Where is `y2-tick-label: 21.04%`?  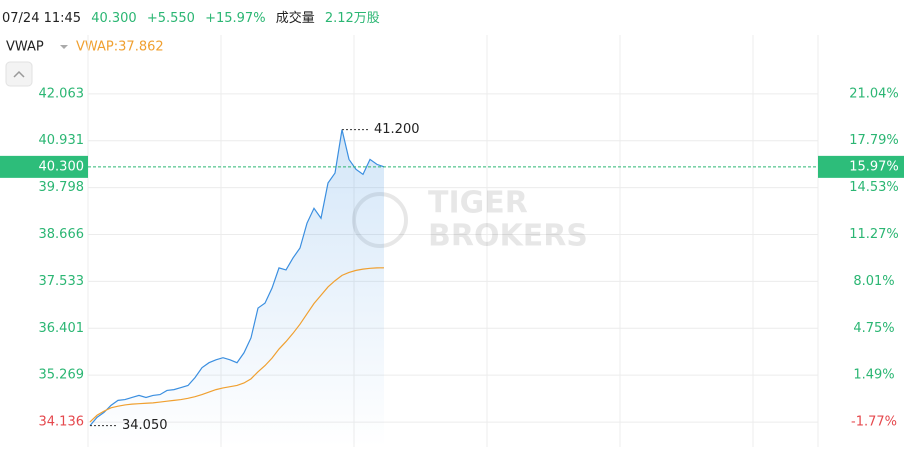 y2-tick-label: 21.04% is located at coordinates (874, 93).